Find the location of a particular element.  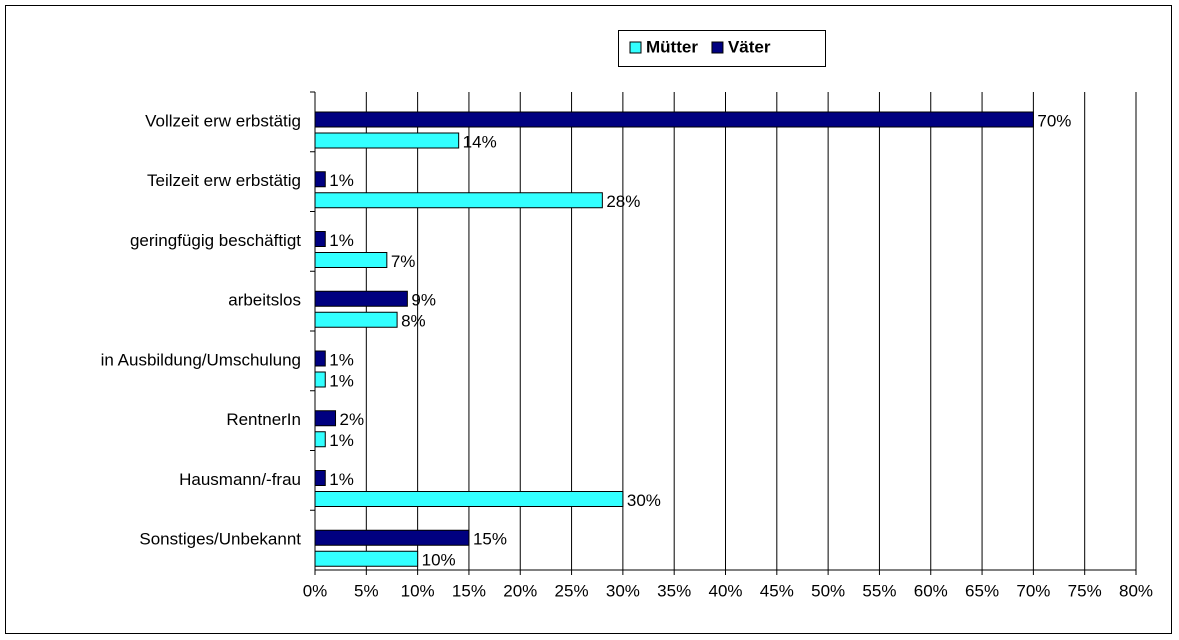

data-label: 70% is located at coordinates (1054, 120).